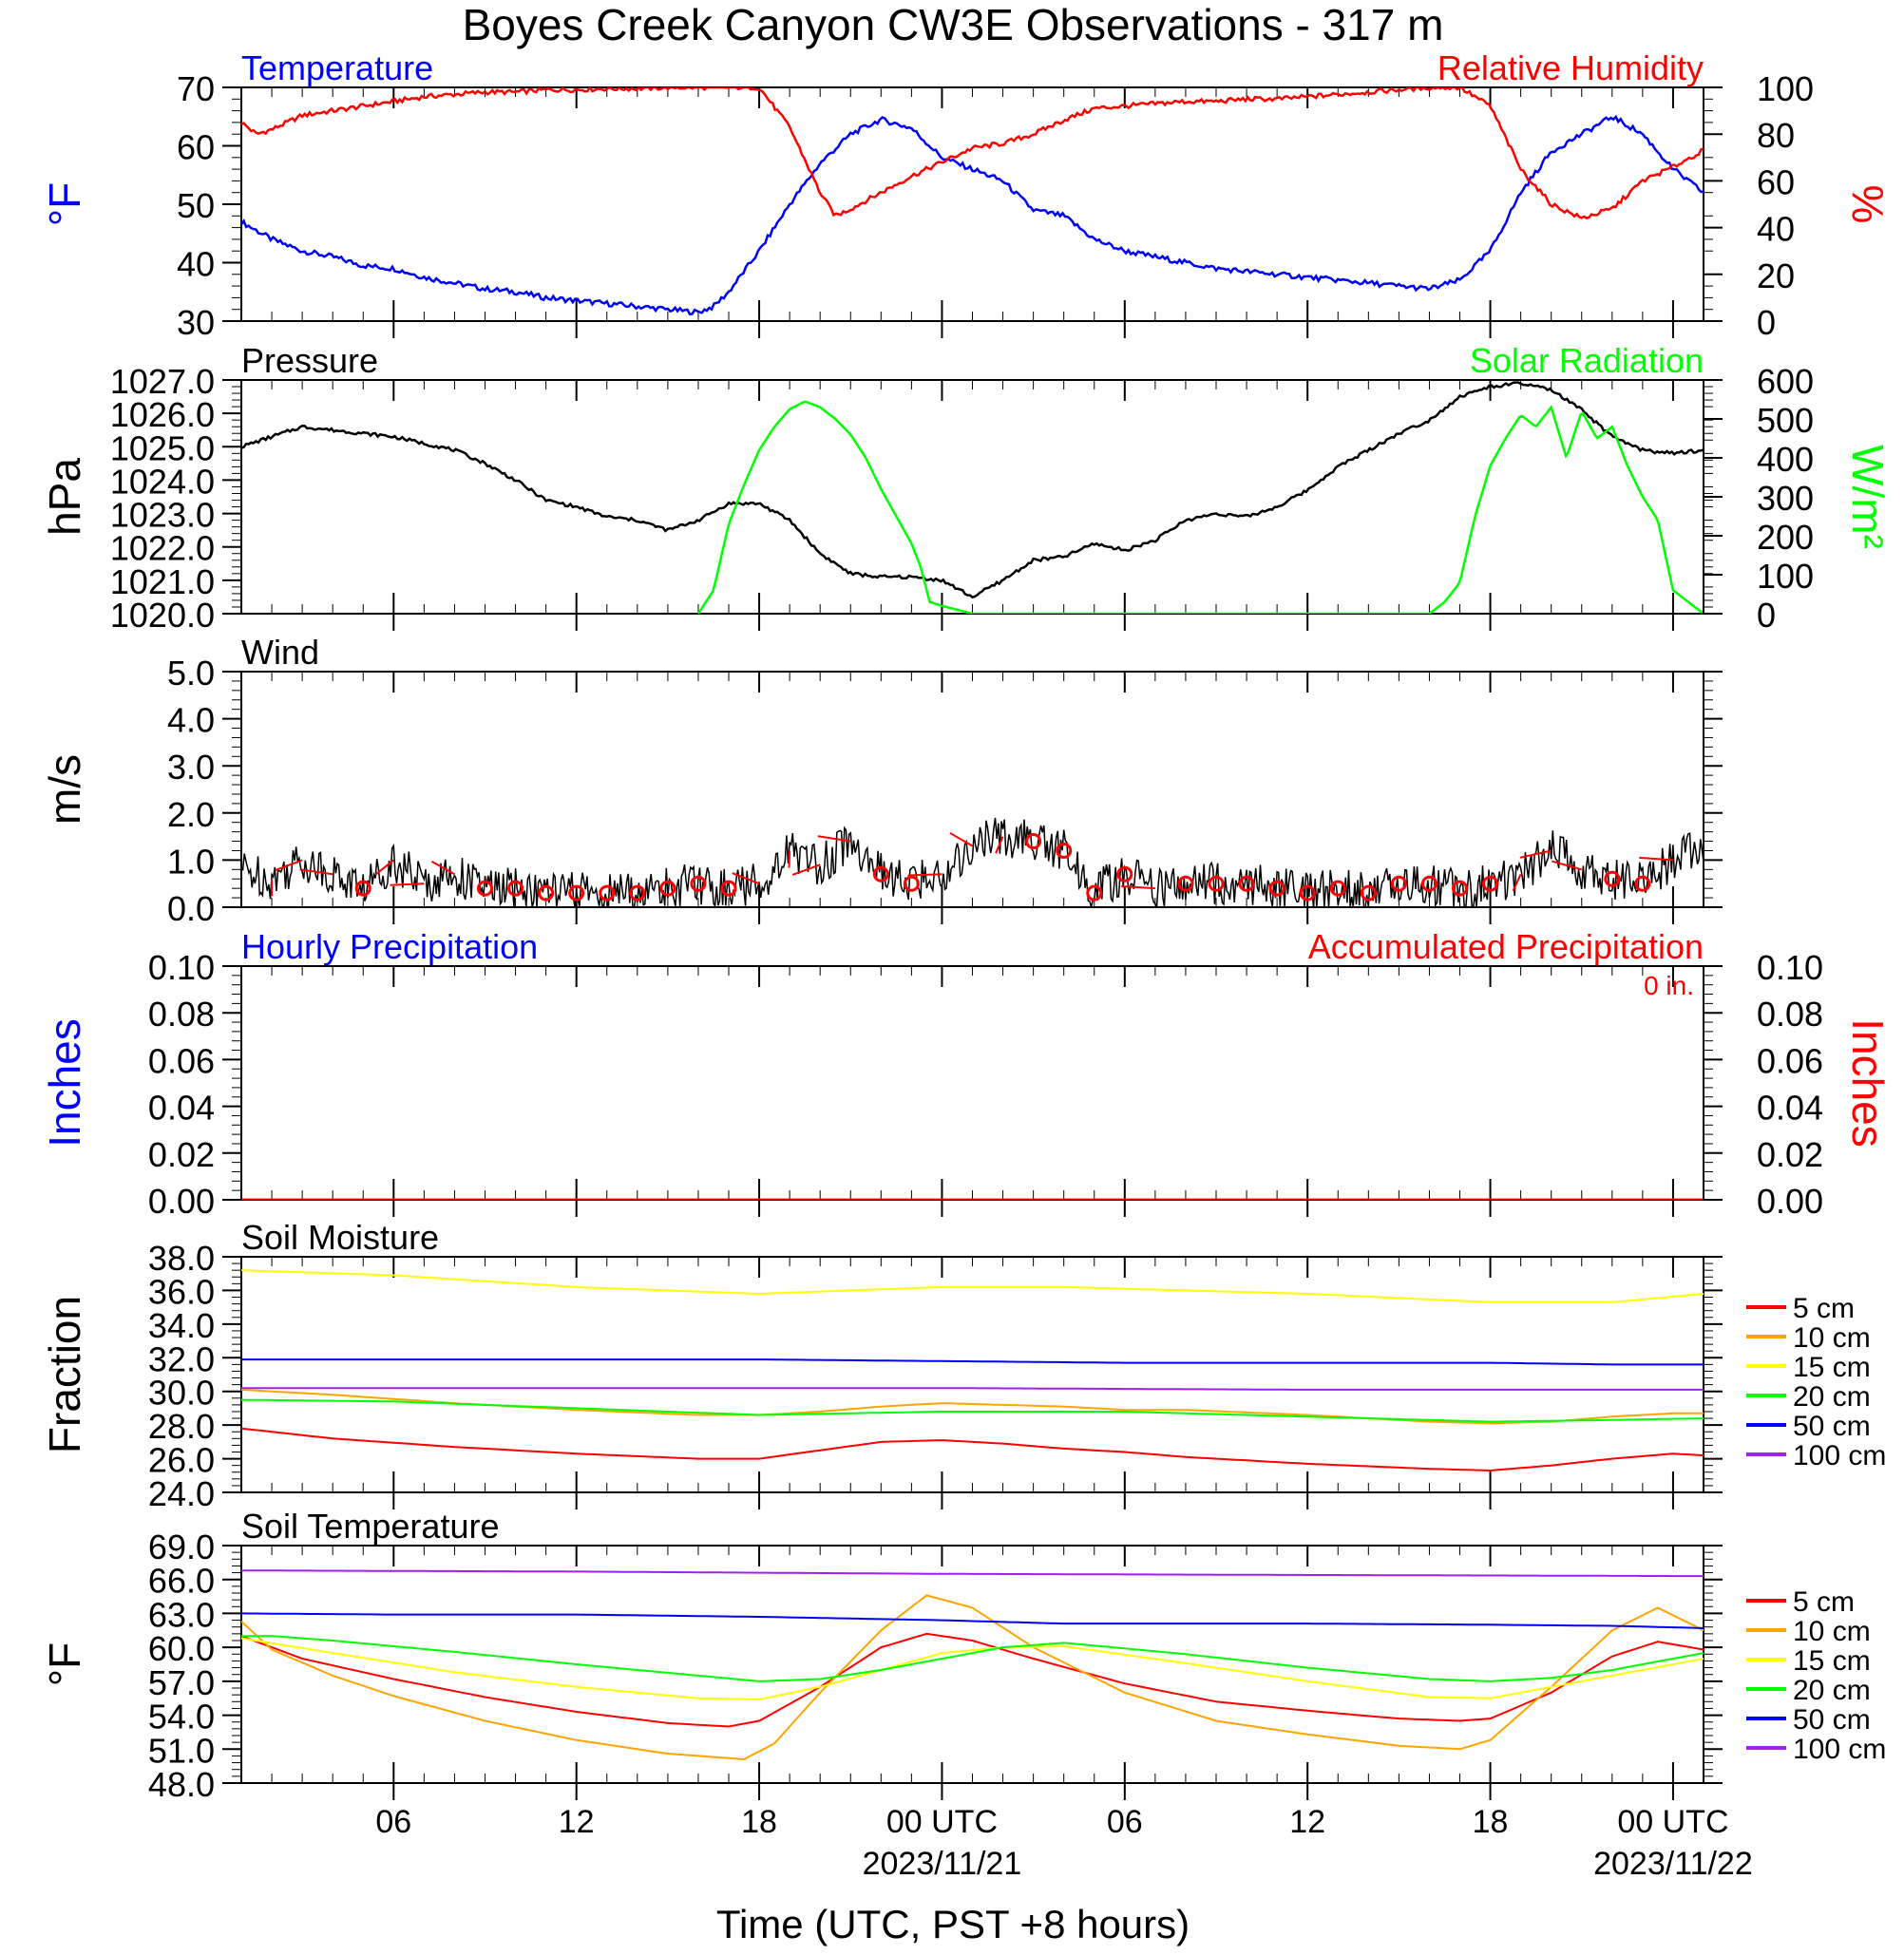 Image resolution: width=1904 pixels, height=1955 pixels. I want to click on panel-title-left: Soil Temperature, so click(370, 1526).